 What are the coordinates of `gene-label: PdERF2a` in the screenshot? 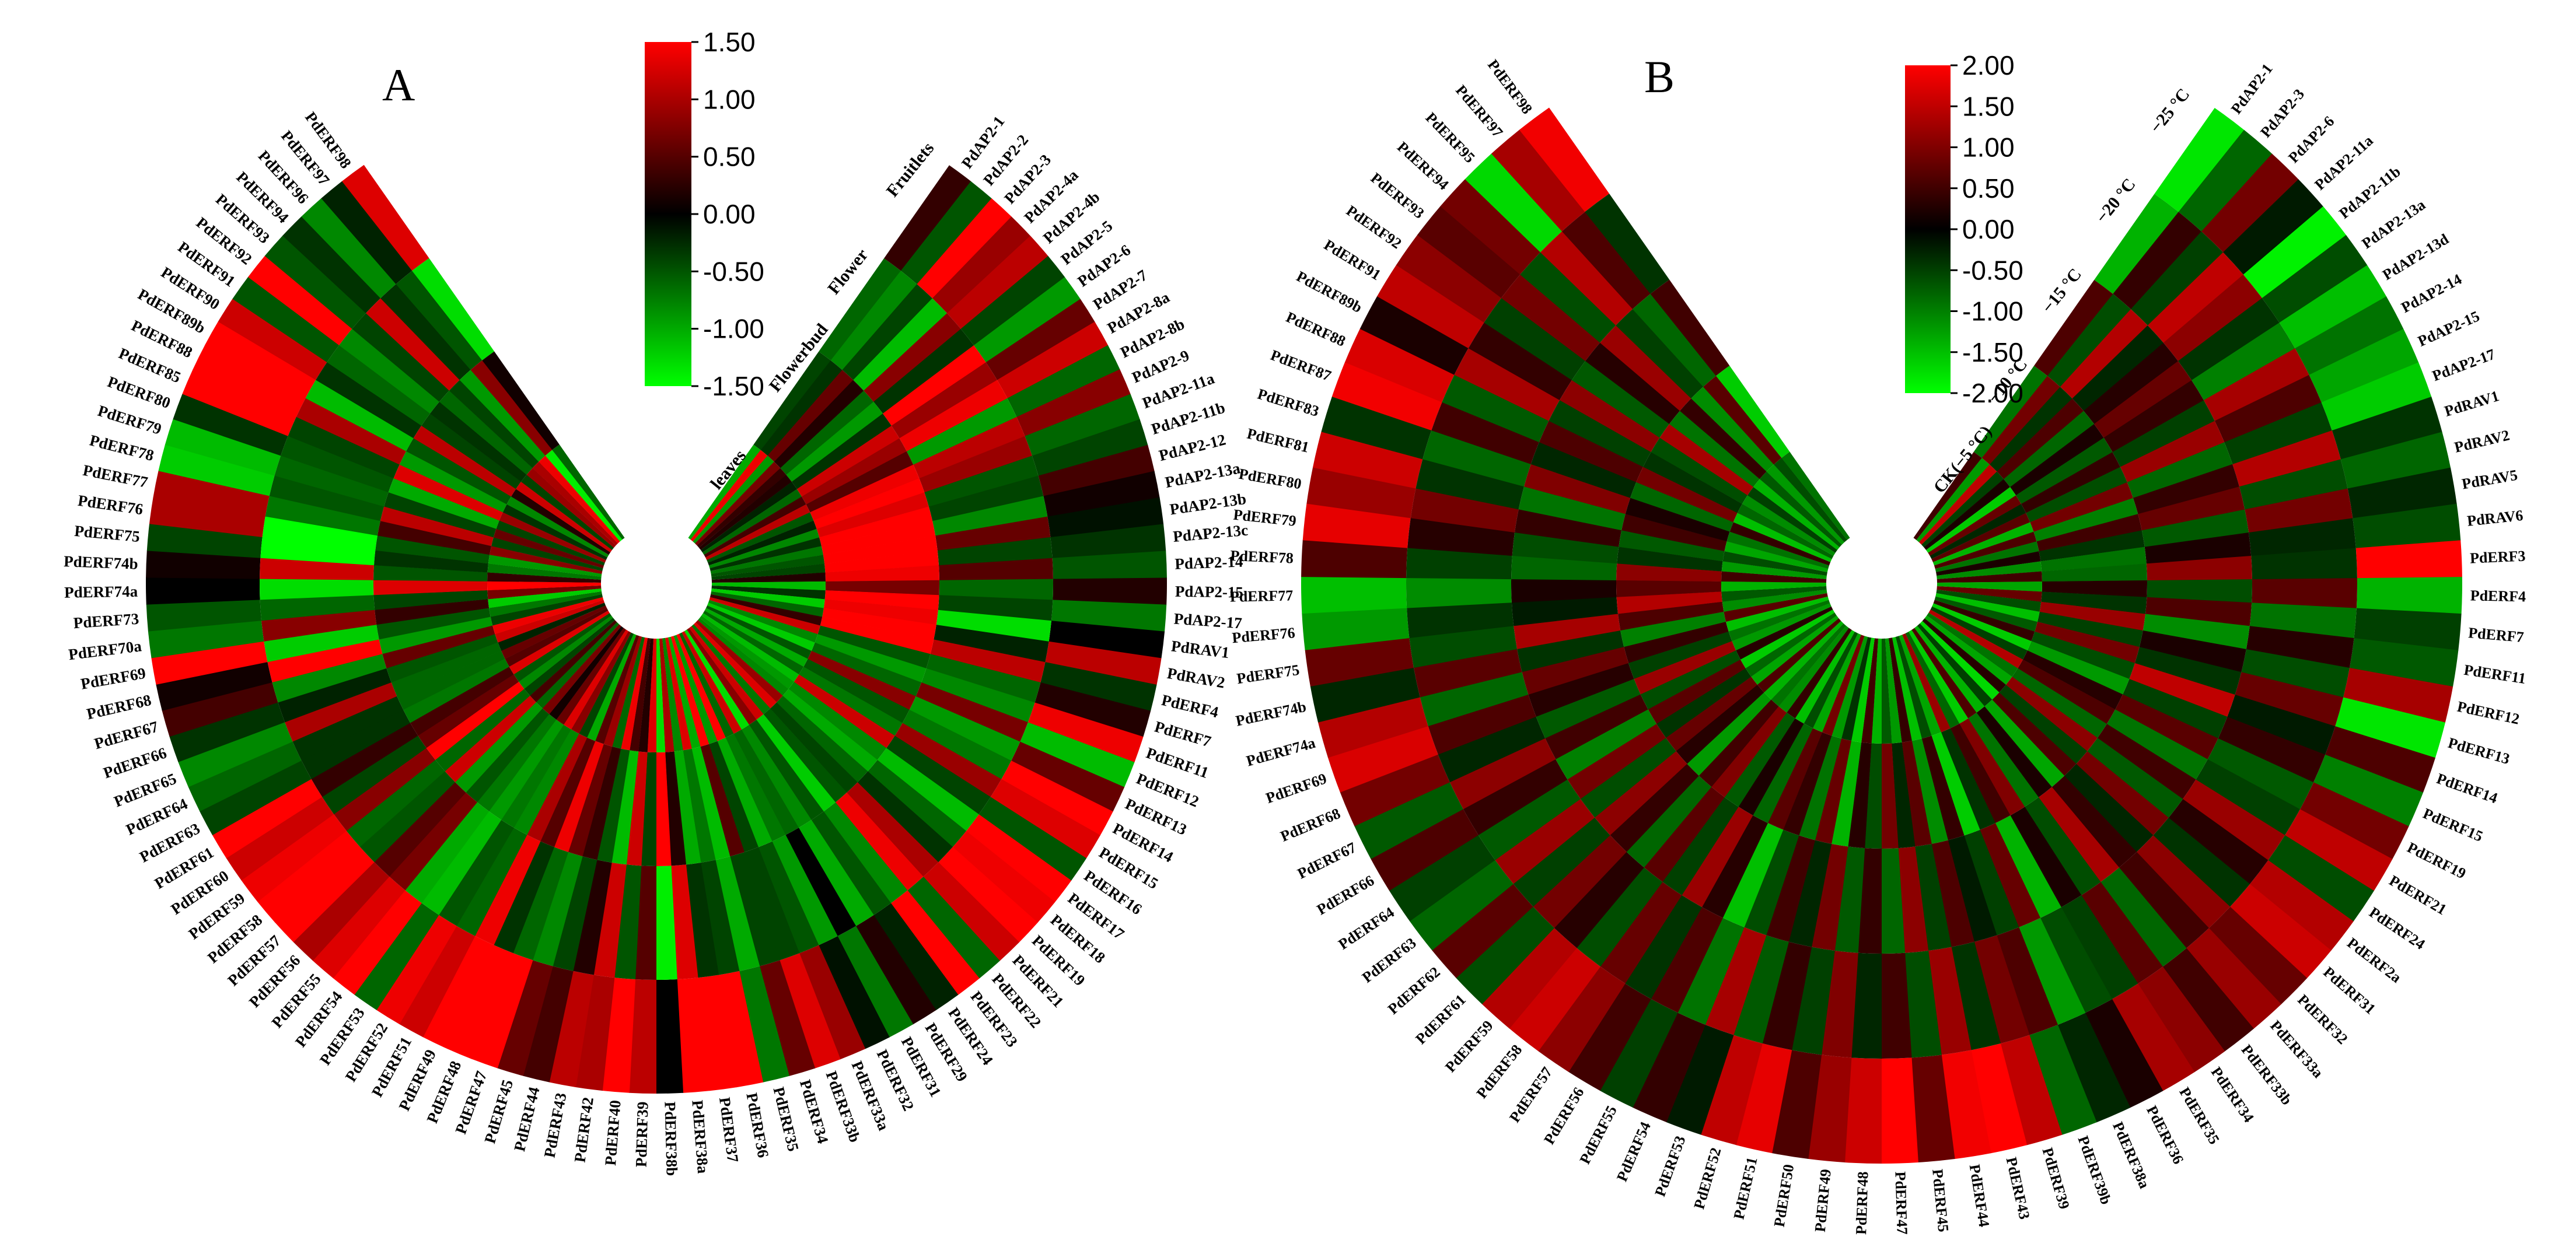 It's located at (2374, 960).